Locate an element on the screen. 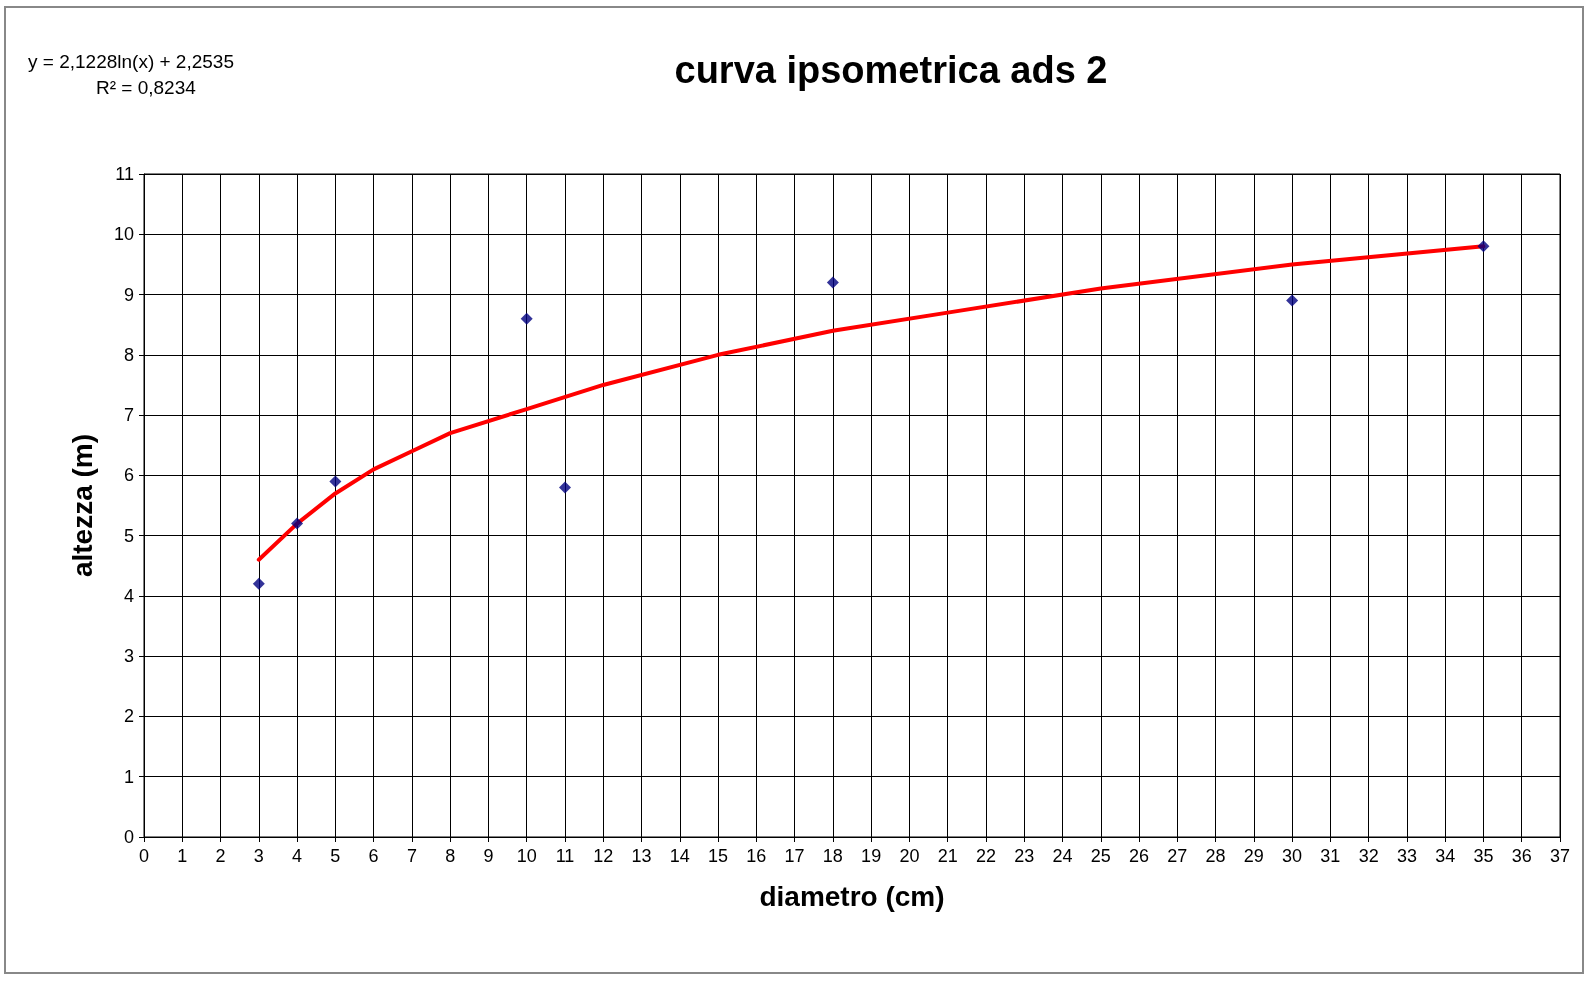 Image resolution: width=1590 pixels, height=983 pixels. y-axis-title: altezza (m) is located at coordinates (82, 505).